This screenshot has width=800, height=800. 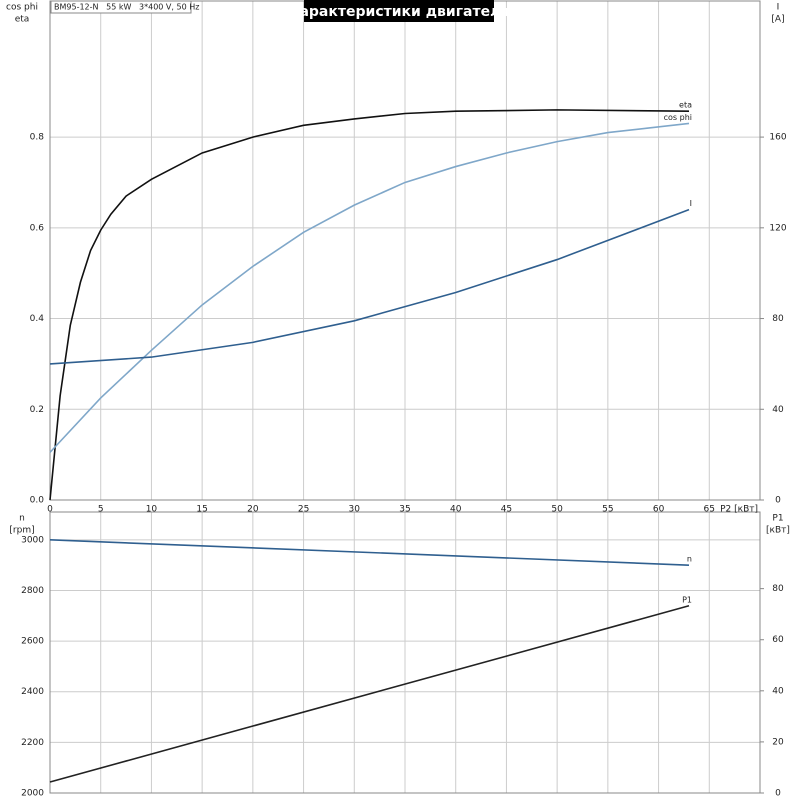 What do you see at coordinates (355, 510) in the screenshot?
I see `x-tick-label: 30` at bounding box center [355, 510].